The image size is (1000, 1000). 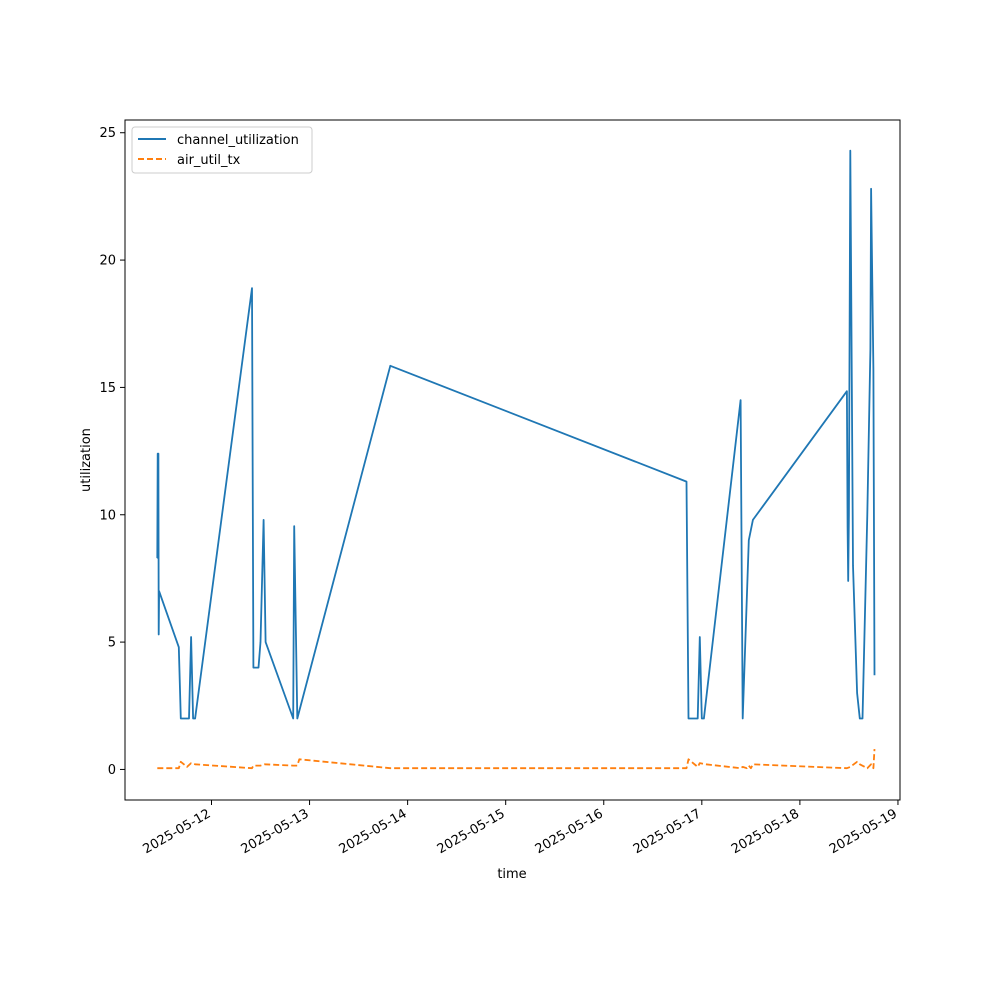 I want to click on legend-frame, so click(x=222, y=150).